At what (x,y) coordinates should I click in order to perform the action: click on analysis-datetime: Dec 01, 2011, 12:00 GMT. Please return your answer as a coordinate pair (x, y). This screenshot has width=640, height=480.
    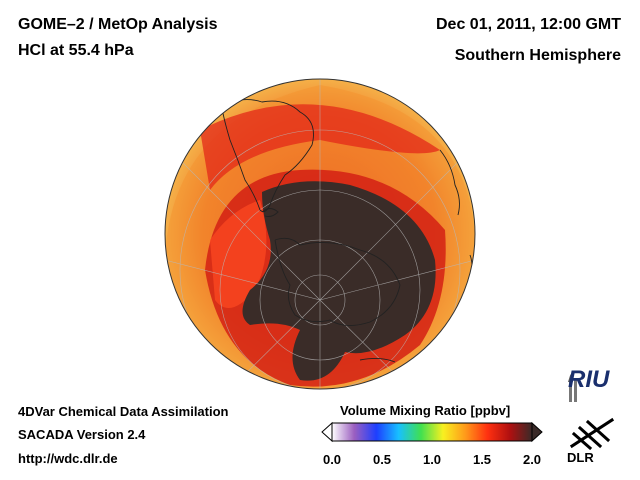
    Looking at the image, I should click on (528, 24).